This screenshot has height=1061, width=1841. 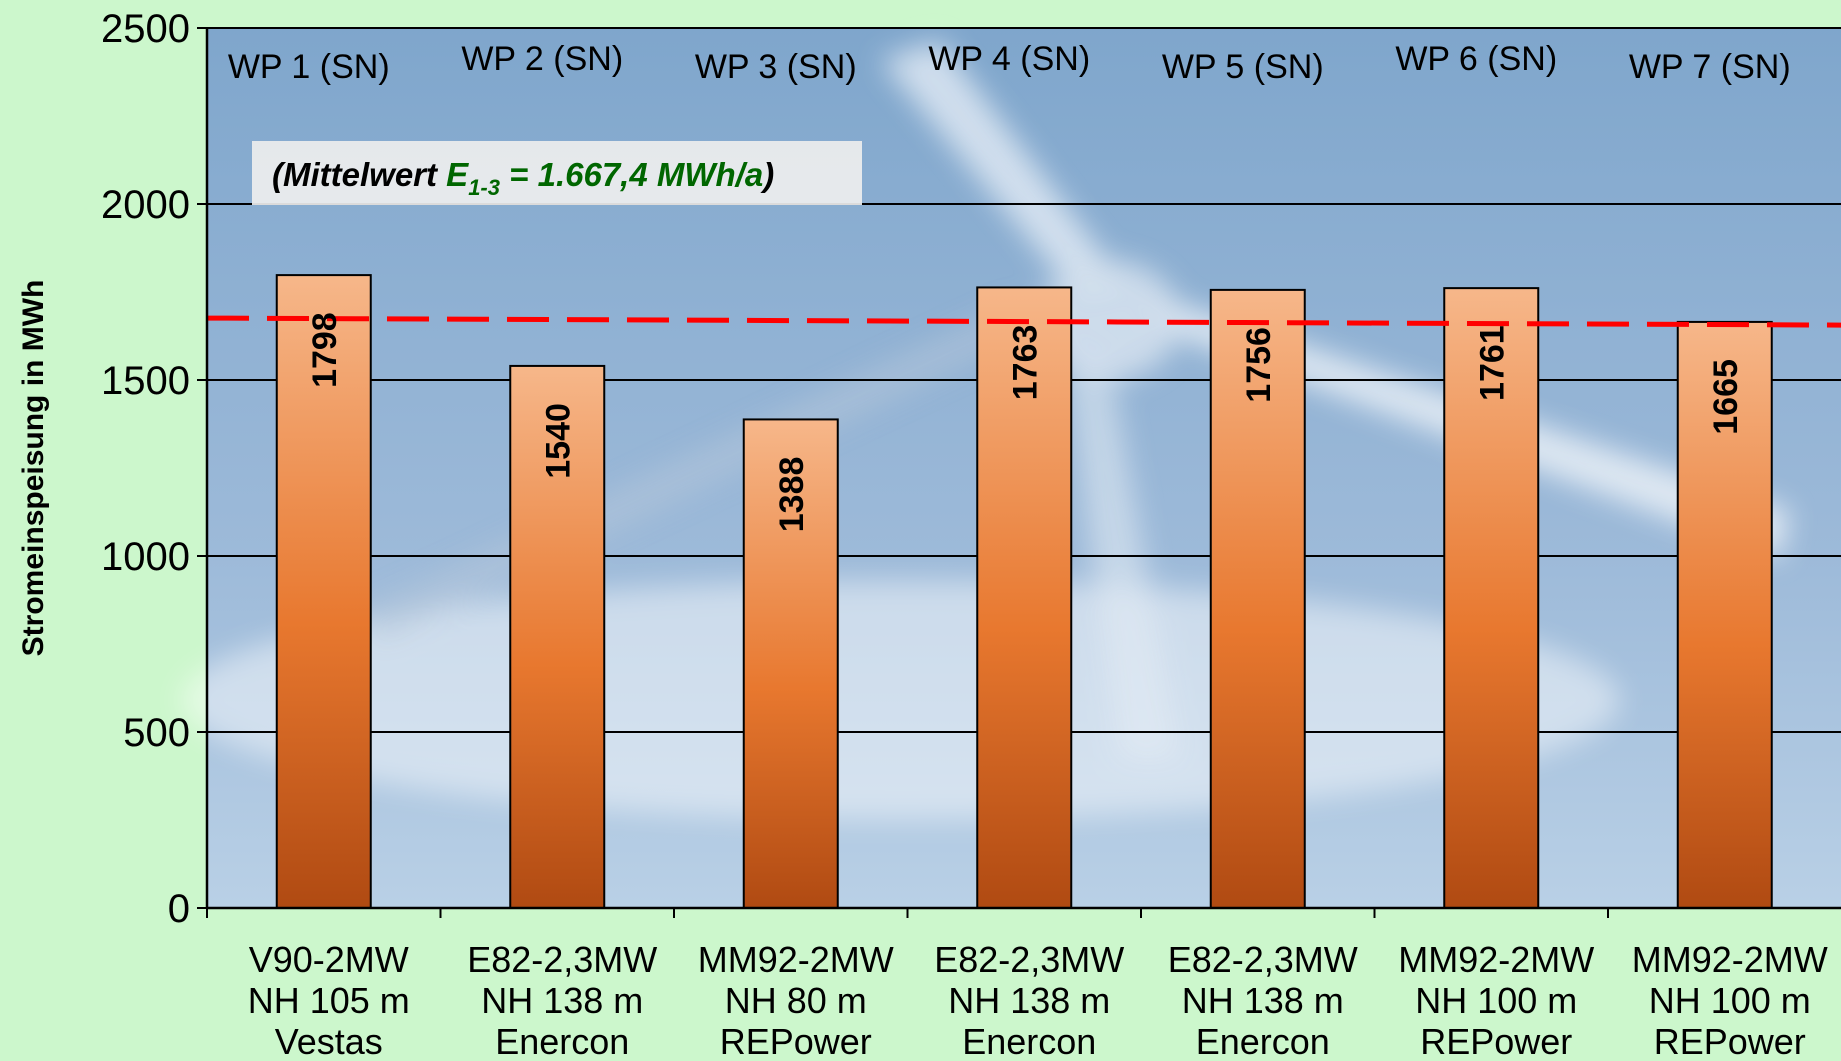 I want to click on park-label: WP 6 (SN), so click(x=1476, y=59).